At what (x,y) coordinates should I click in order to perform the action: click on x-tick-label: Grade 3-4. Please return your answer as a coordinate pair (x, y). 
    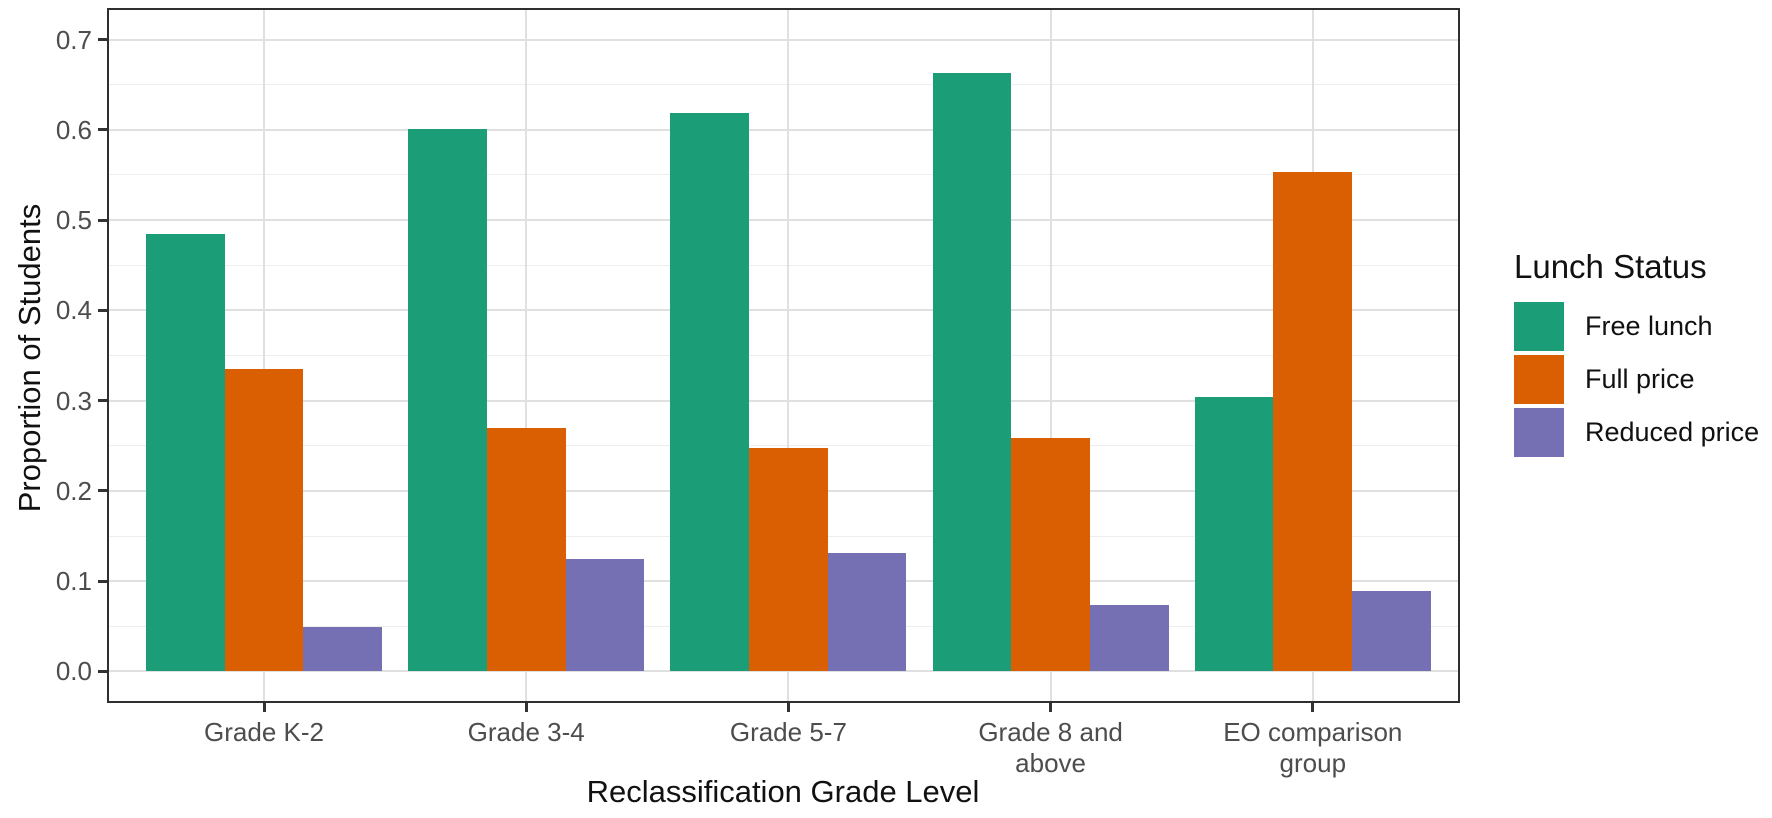
    Looking at the image, I should click on (526, 732).